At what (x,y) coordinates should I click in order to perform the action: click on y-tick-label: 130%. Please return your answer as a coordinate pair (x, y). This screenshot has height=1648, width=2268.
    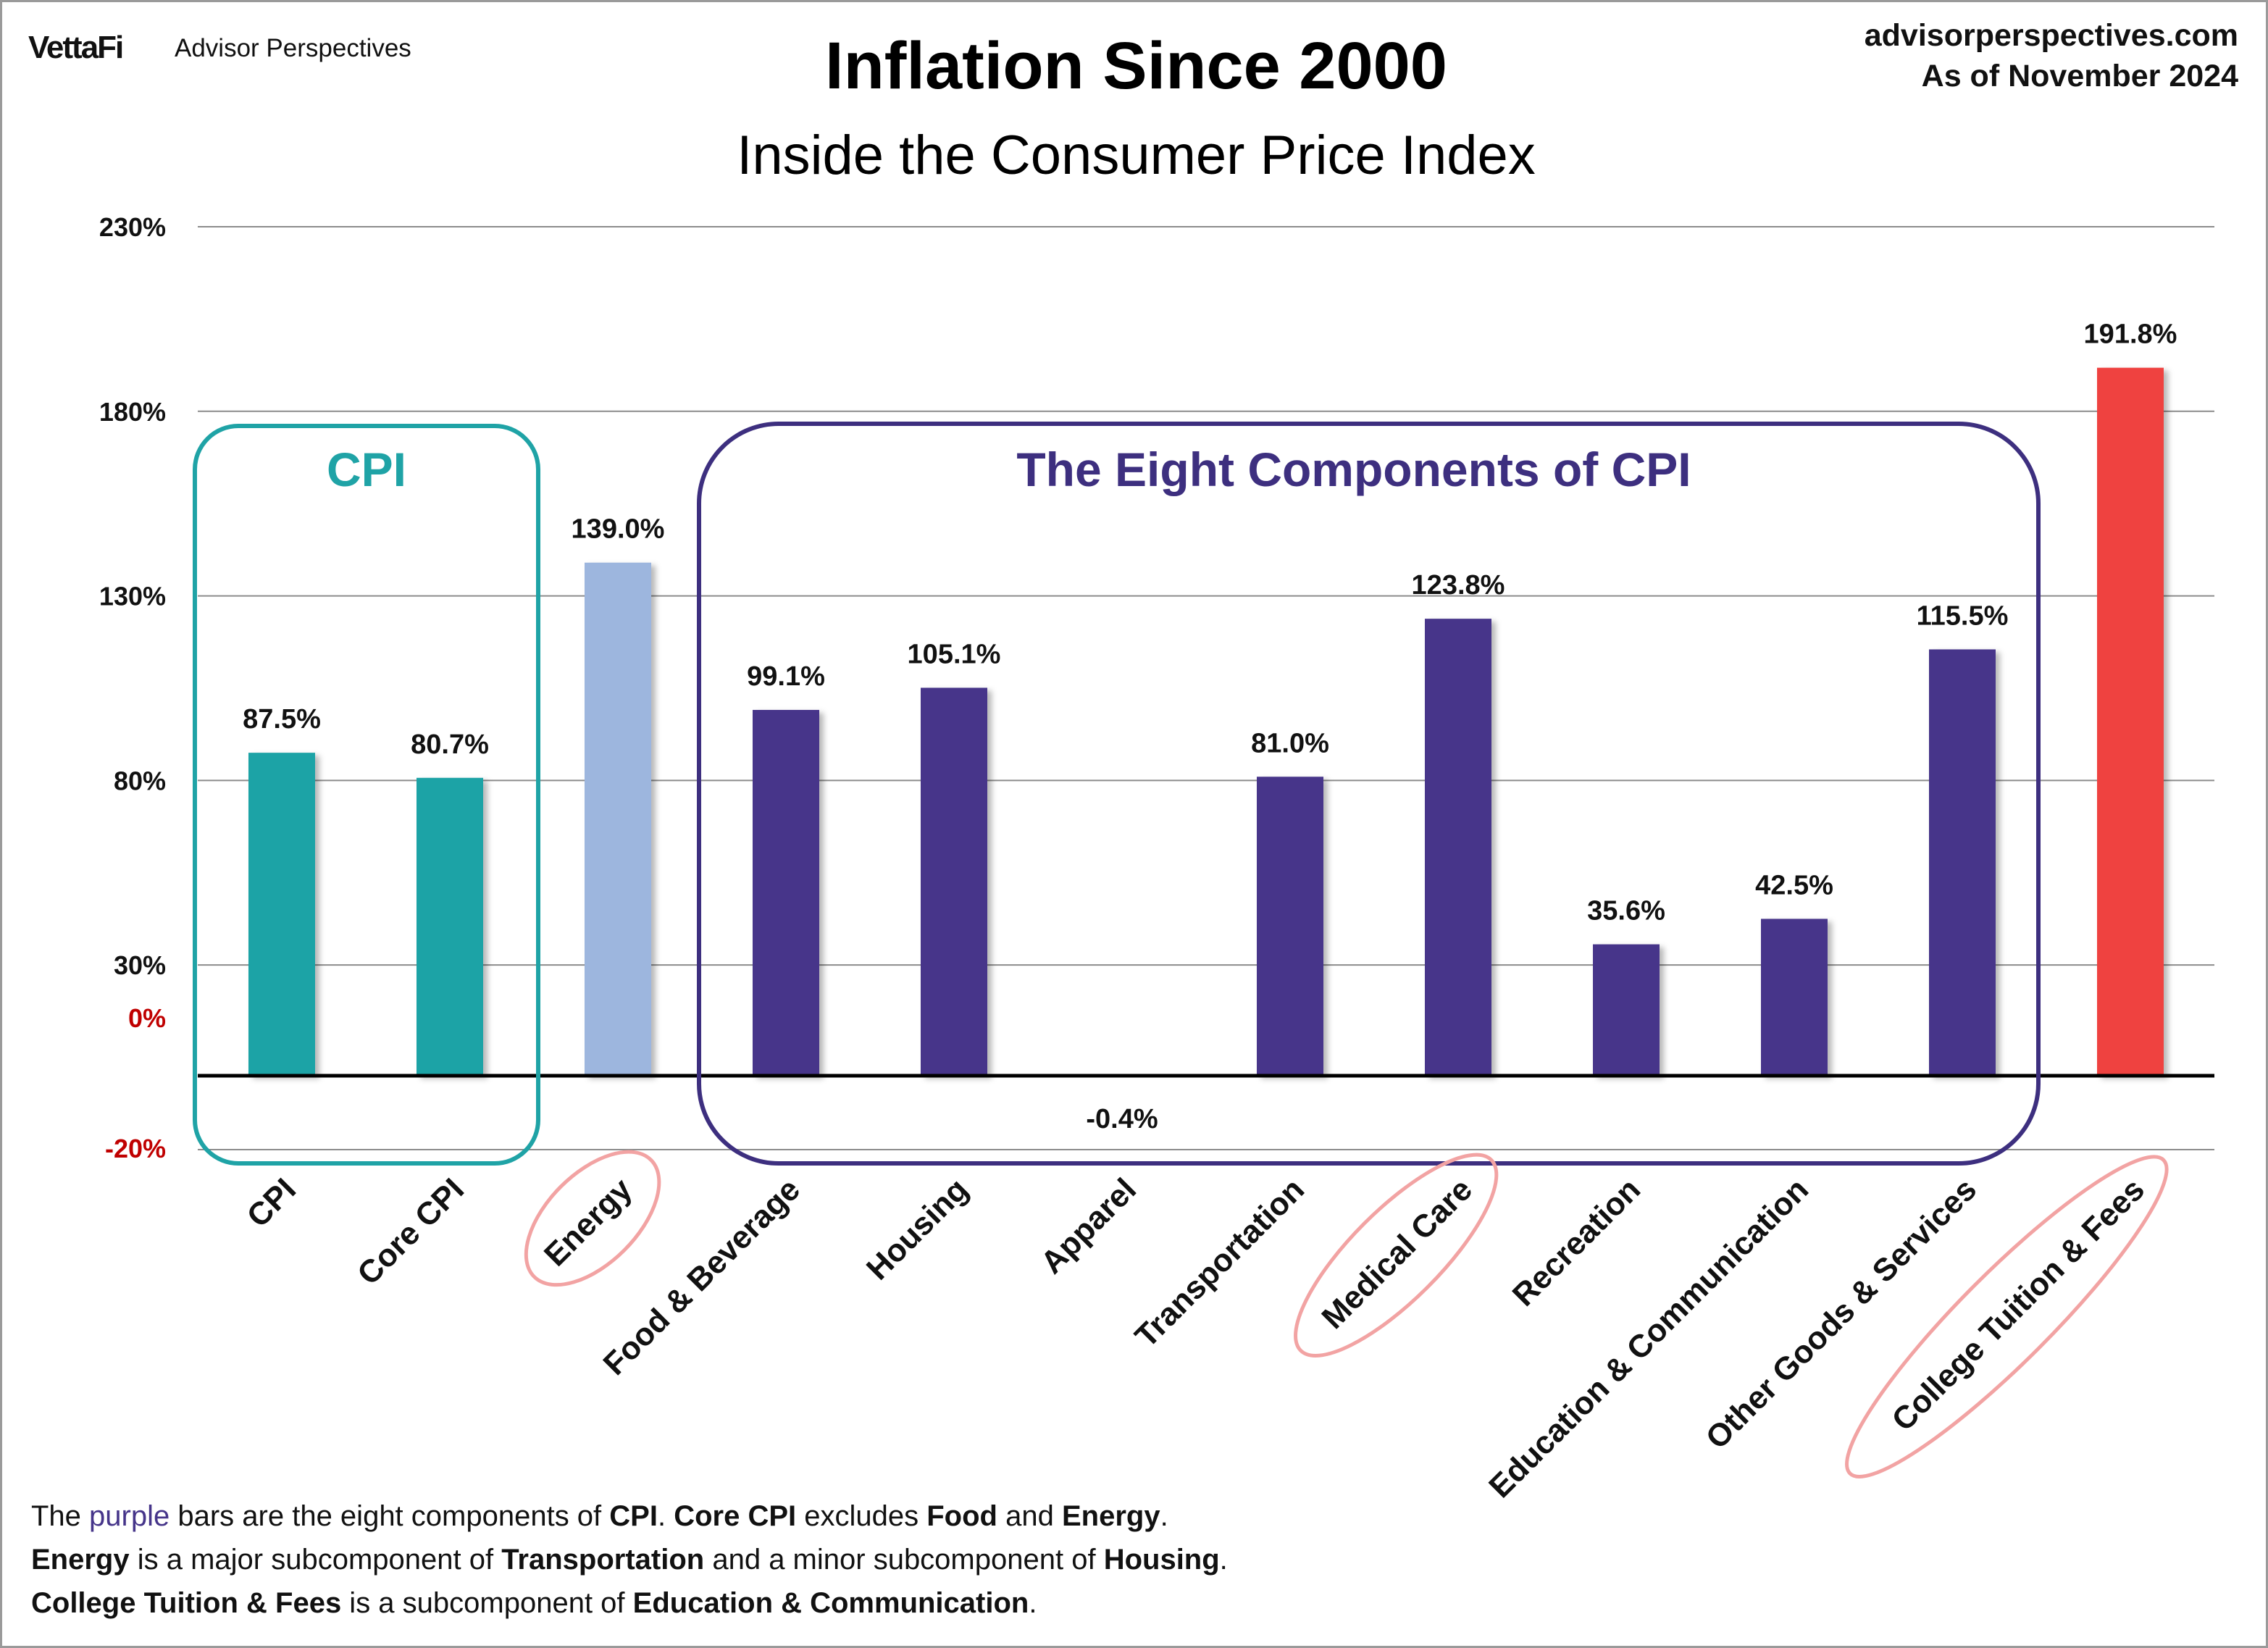
    Looking at the image, I should click on (133, 596).